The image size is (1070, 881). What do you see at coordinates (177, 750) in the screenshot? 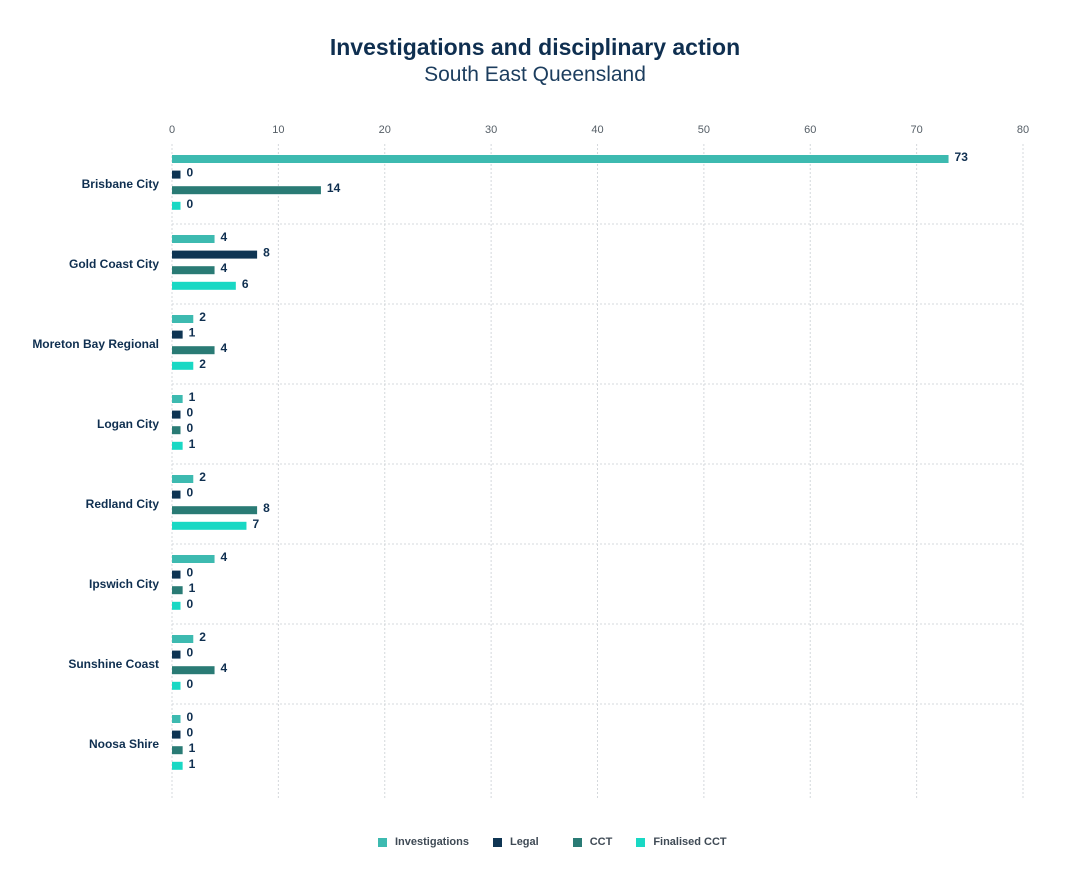
I see `bar-cct-noosa-shire` at bounding box center [177, 750].